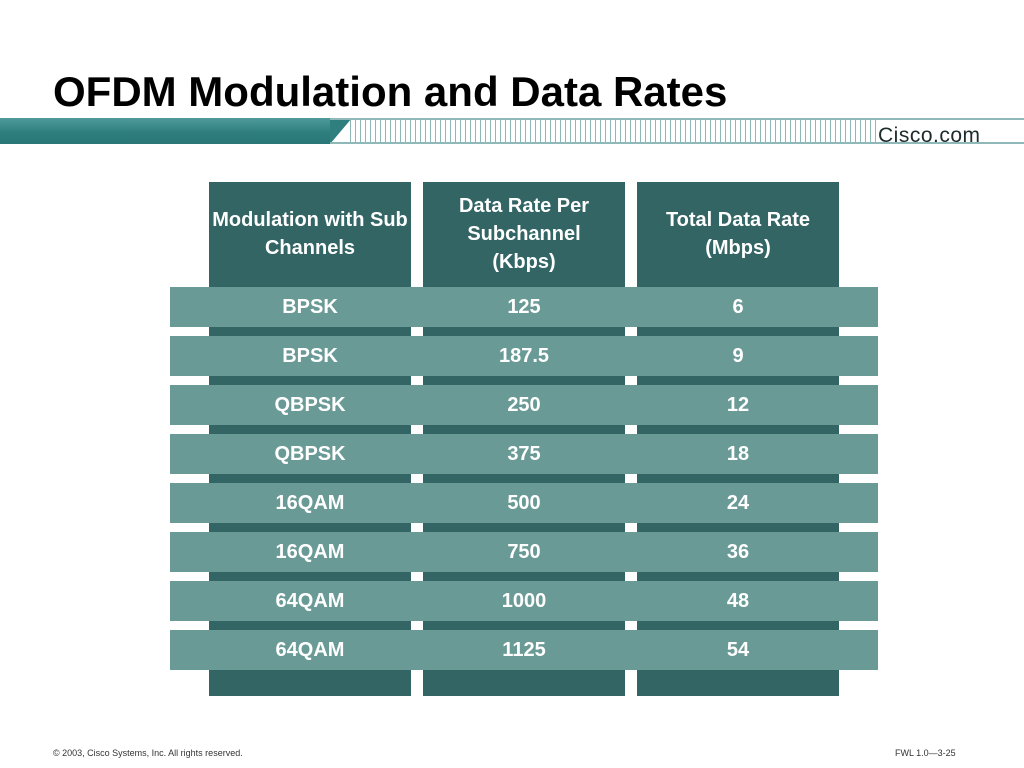 This screenshot has width=1024, height=768. I want to click on table-row: BPSK 187.5 9, so click(524, 356).